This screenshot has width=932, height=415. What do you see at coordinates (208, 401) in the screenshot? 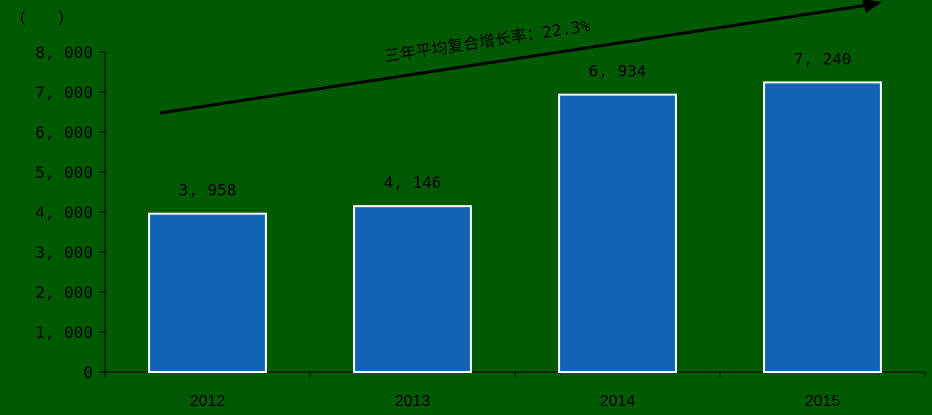
I see `x-category-label: 2012` at bounding box center [208, 401].